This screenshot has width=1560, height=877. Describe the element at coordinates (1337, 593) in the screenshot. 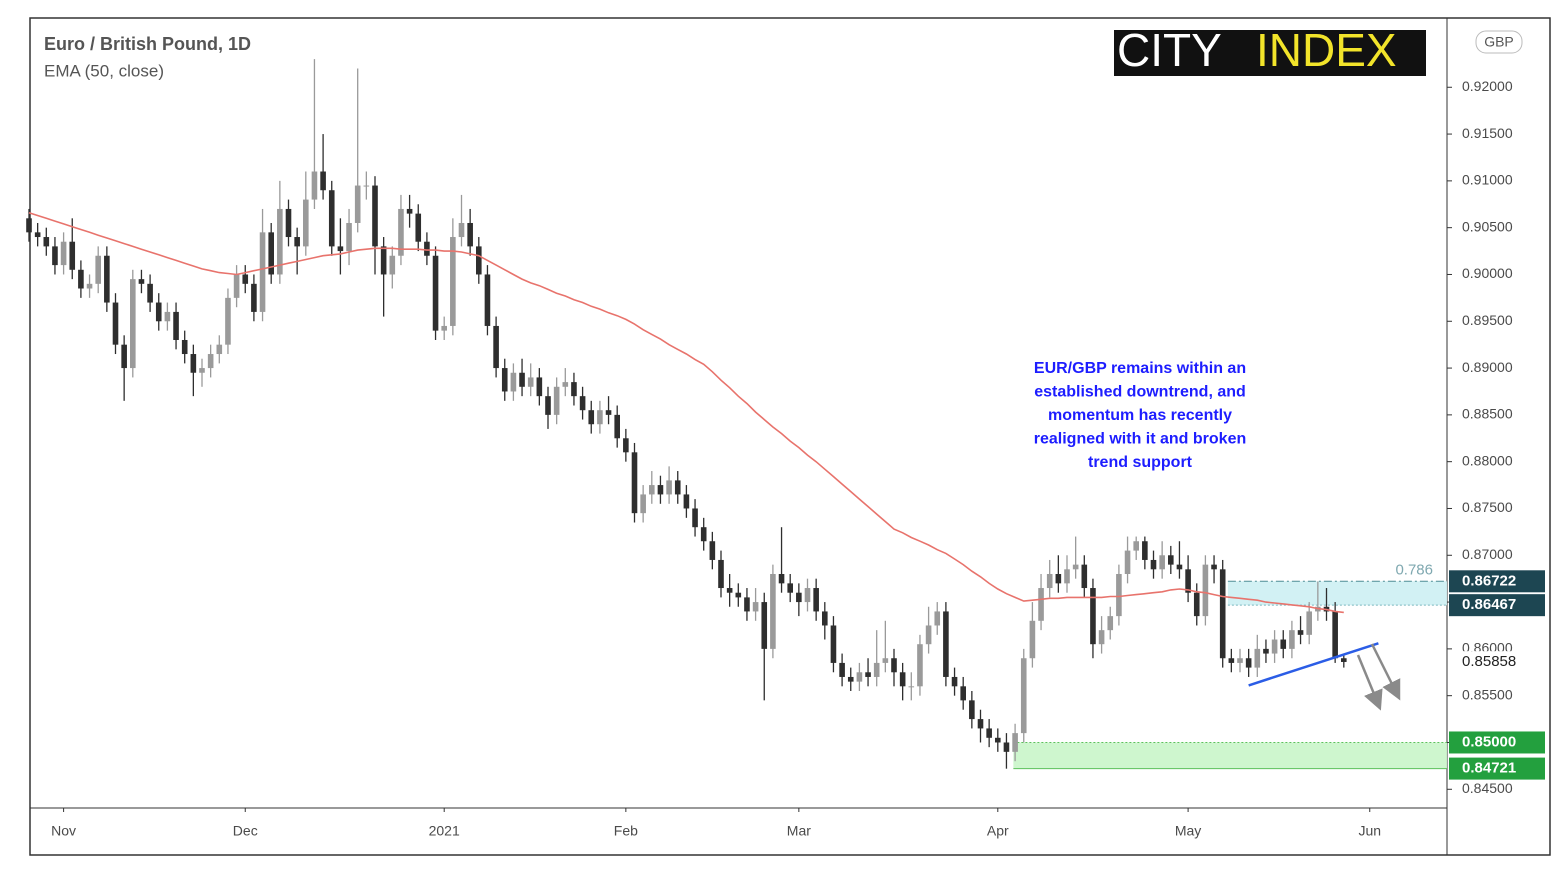

I see `zone` at that location.